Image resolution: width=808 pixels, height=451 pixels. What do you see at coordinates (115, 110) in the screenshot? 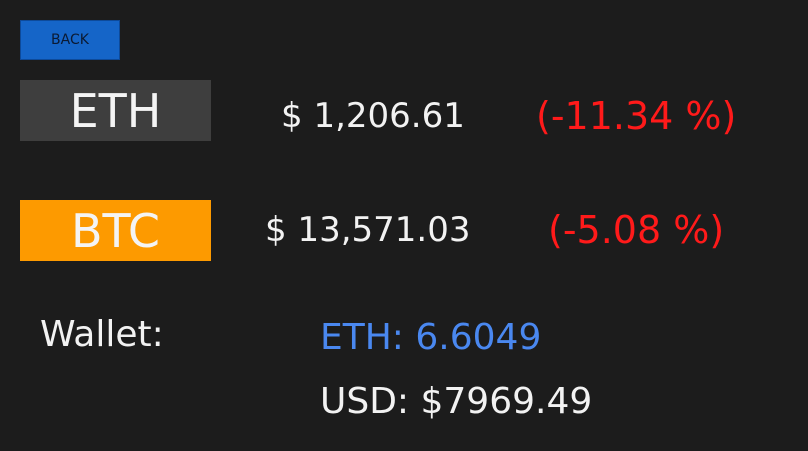
I see `eth-symbol-badge: ETH` at bounding box center [115, 110].